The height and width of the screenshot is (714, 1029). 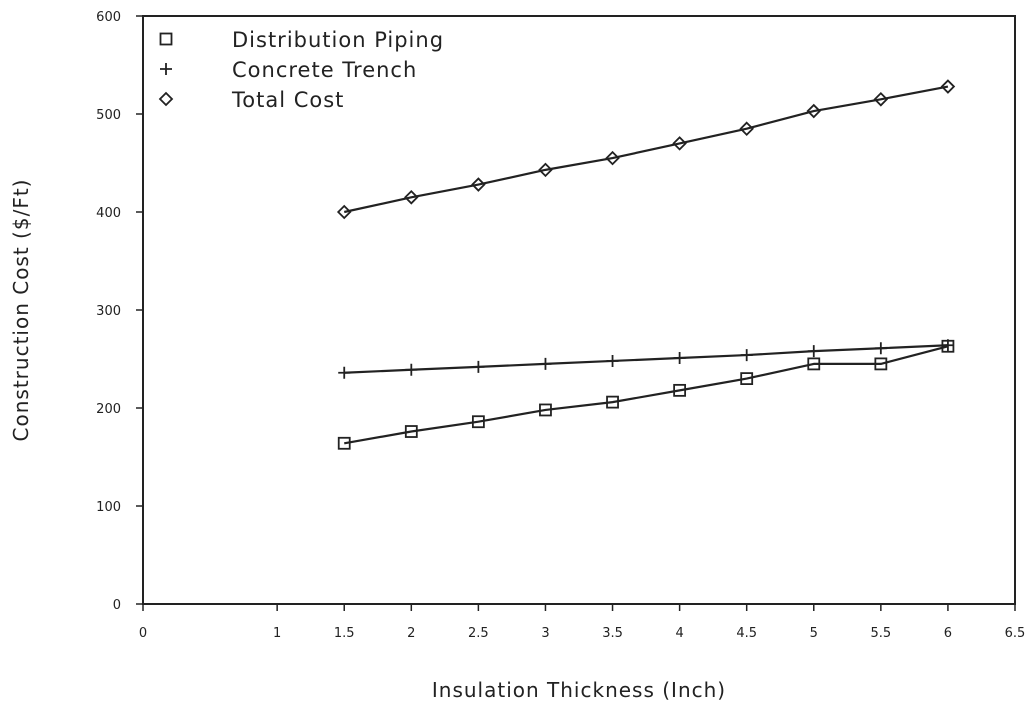 I want to click on x-tick-label: 1, so click(x=277, y=633).